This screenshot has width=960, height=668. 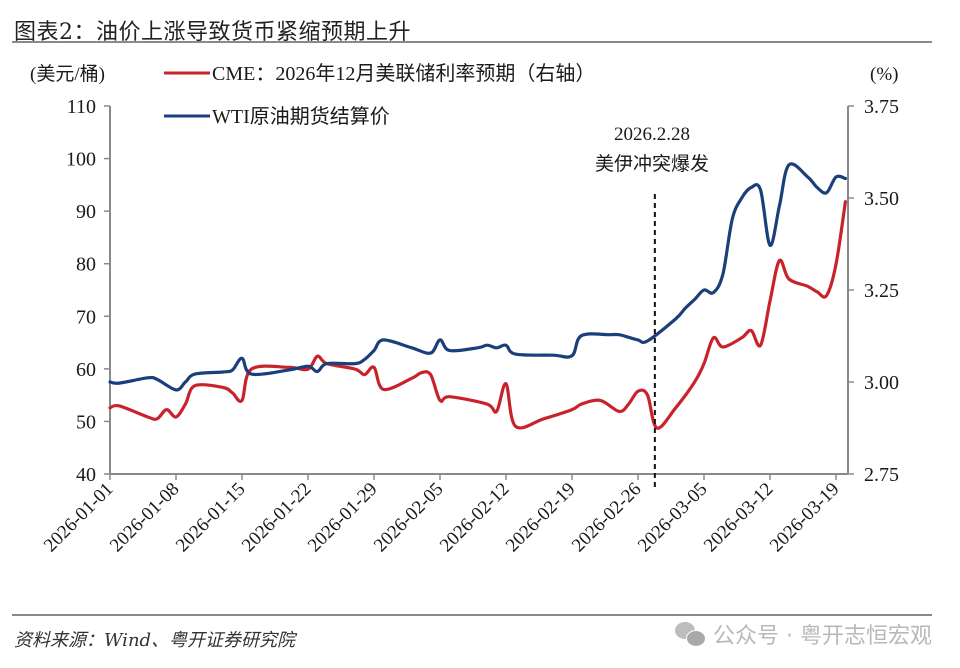 I want to click on x-tick-label: 2026-01-15, so click(x=211, y=518).